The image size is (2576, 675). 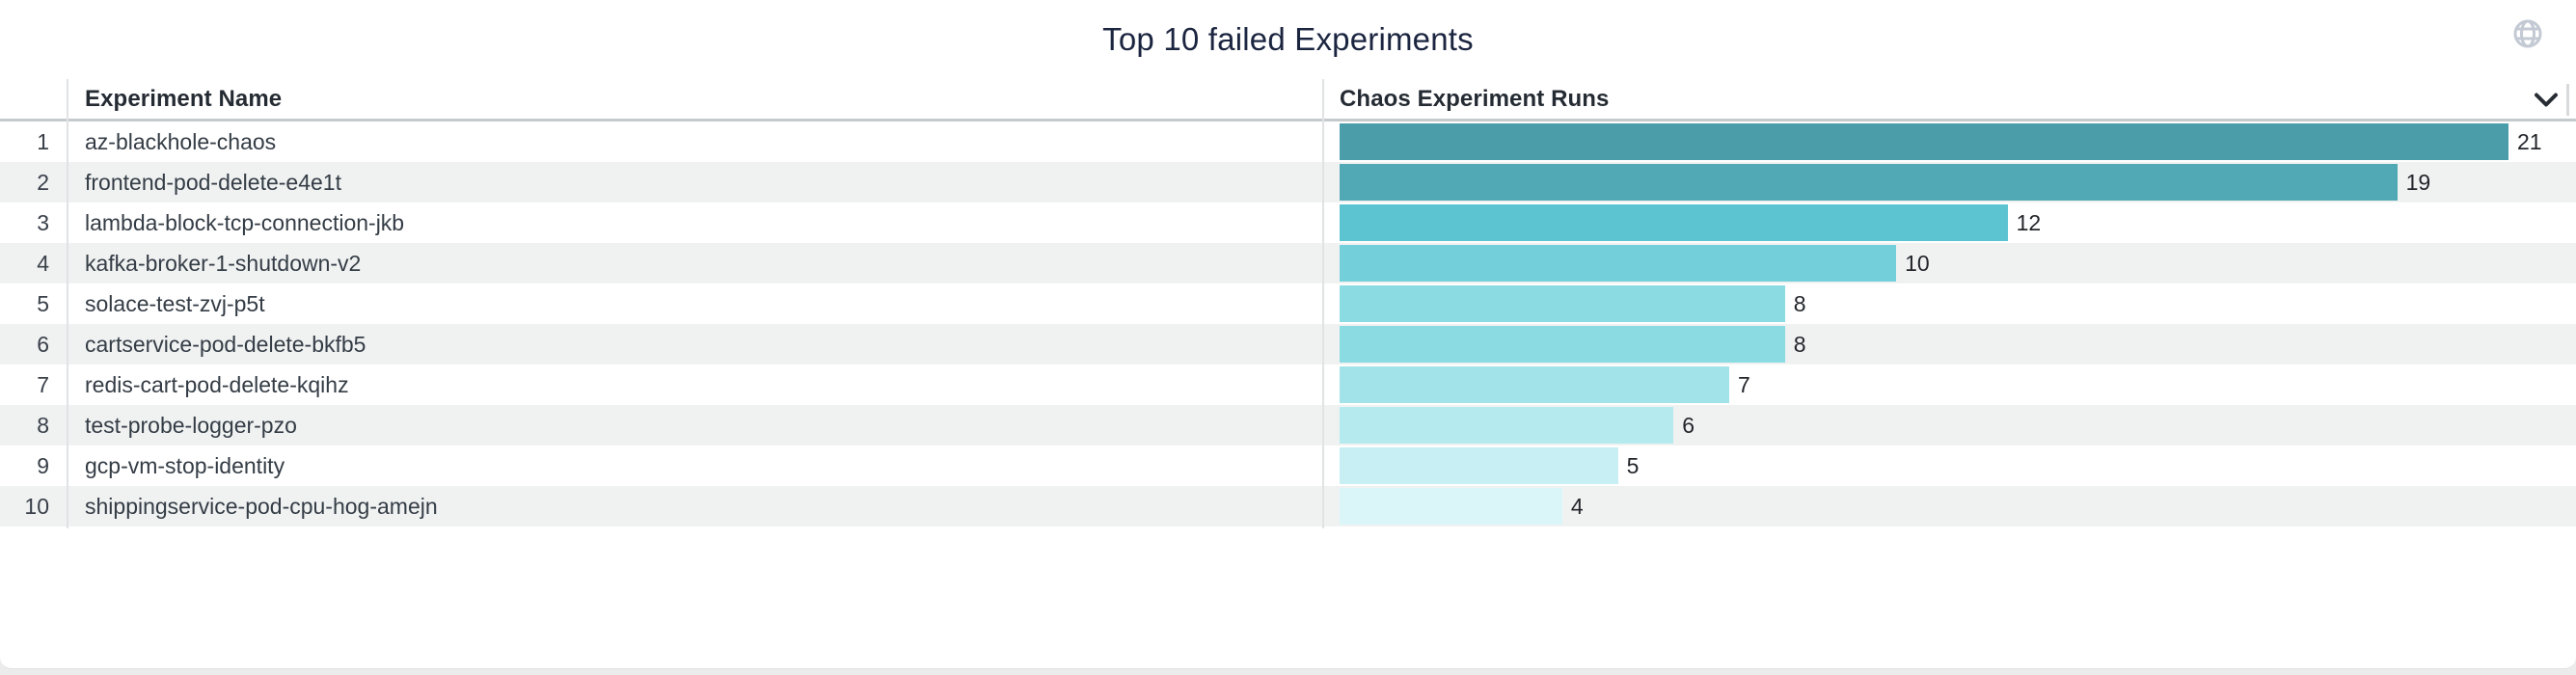 I want to click on table-row: 10 shippingservice-pod-cpu-hog-amejn 4, so click(x=1288, y=506).